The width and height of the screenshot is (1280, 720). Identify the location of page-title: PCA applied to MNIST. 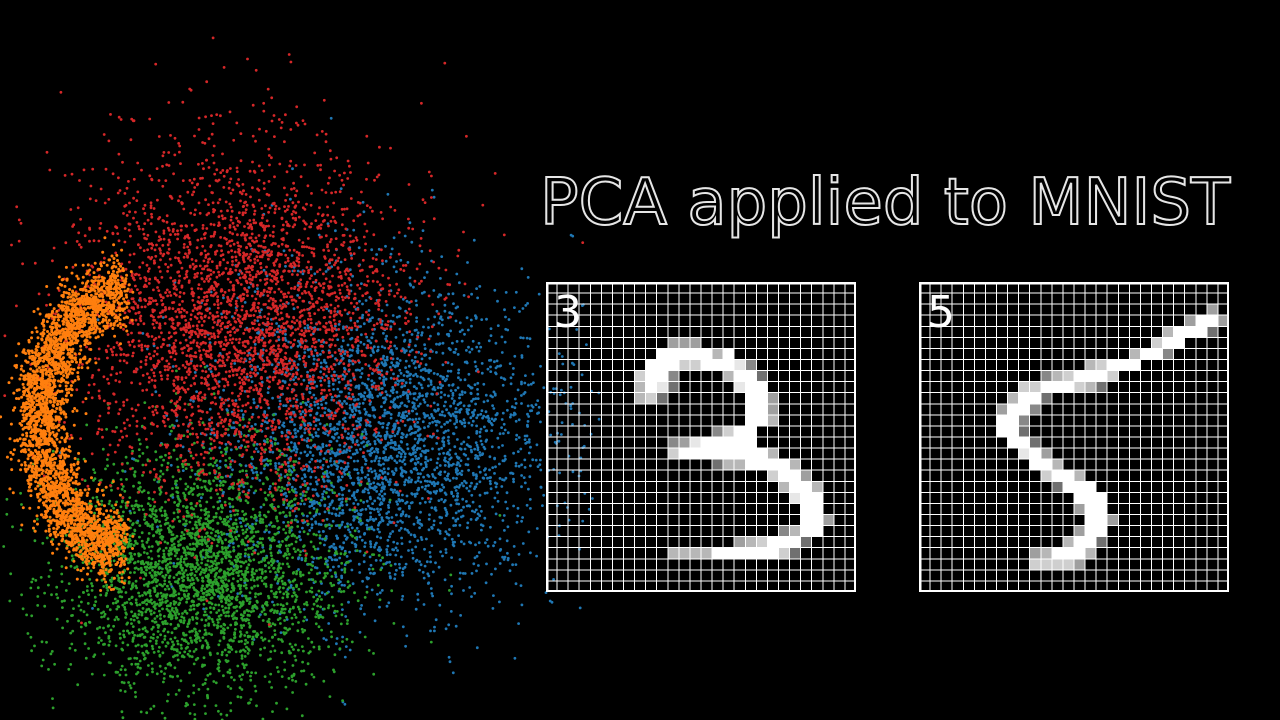
(885, 203).